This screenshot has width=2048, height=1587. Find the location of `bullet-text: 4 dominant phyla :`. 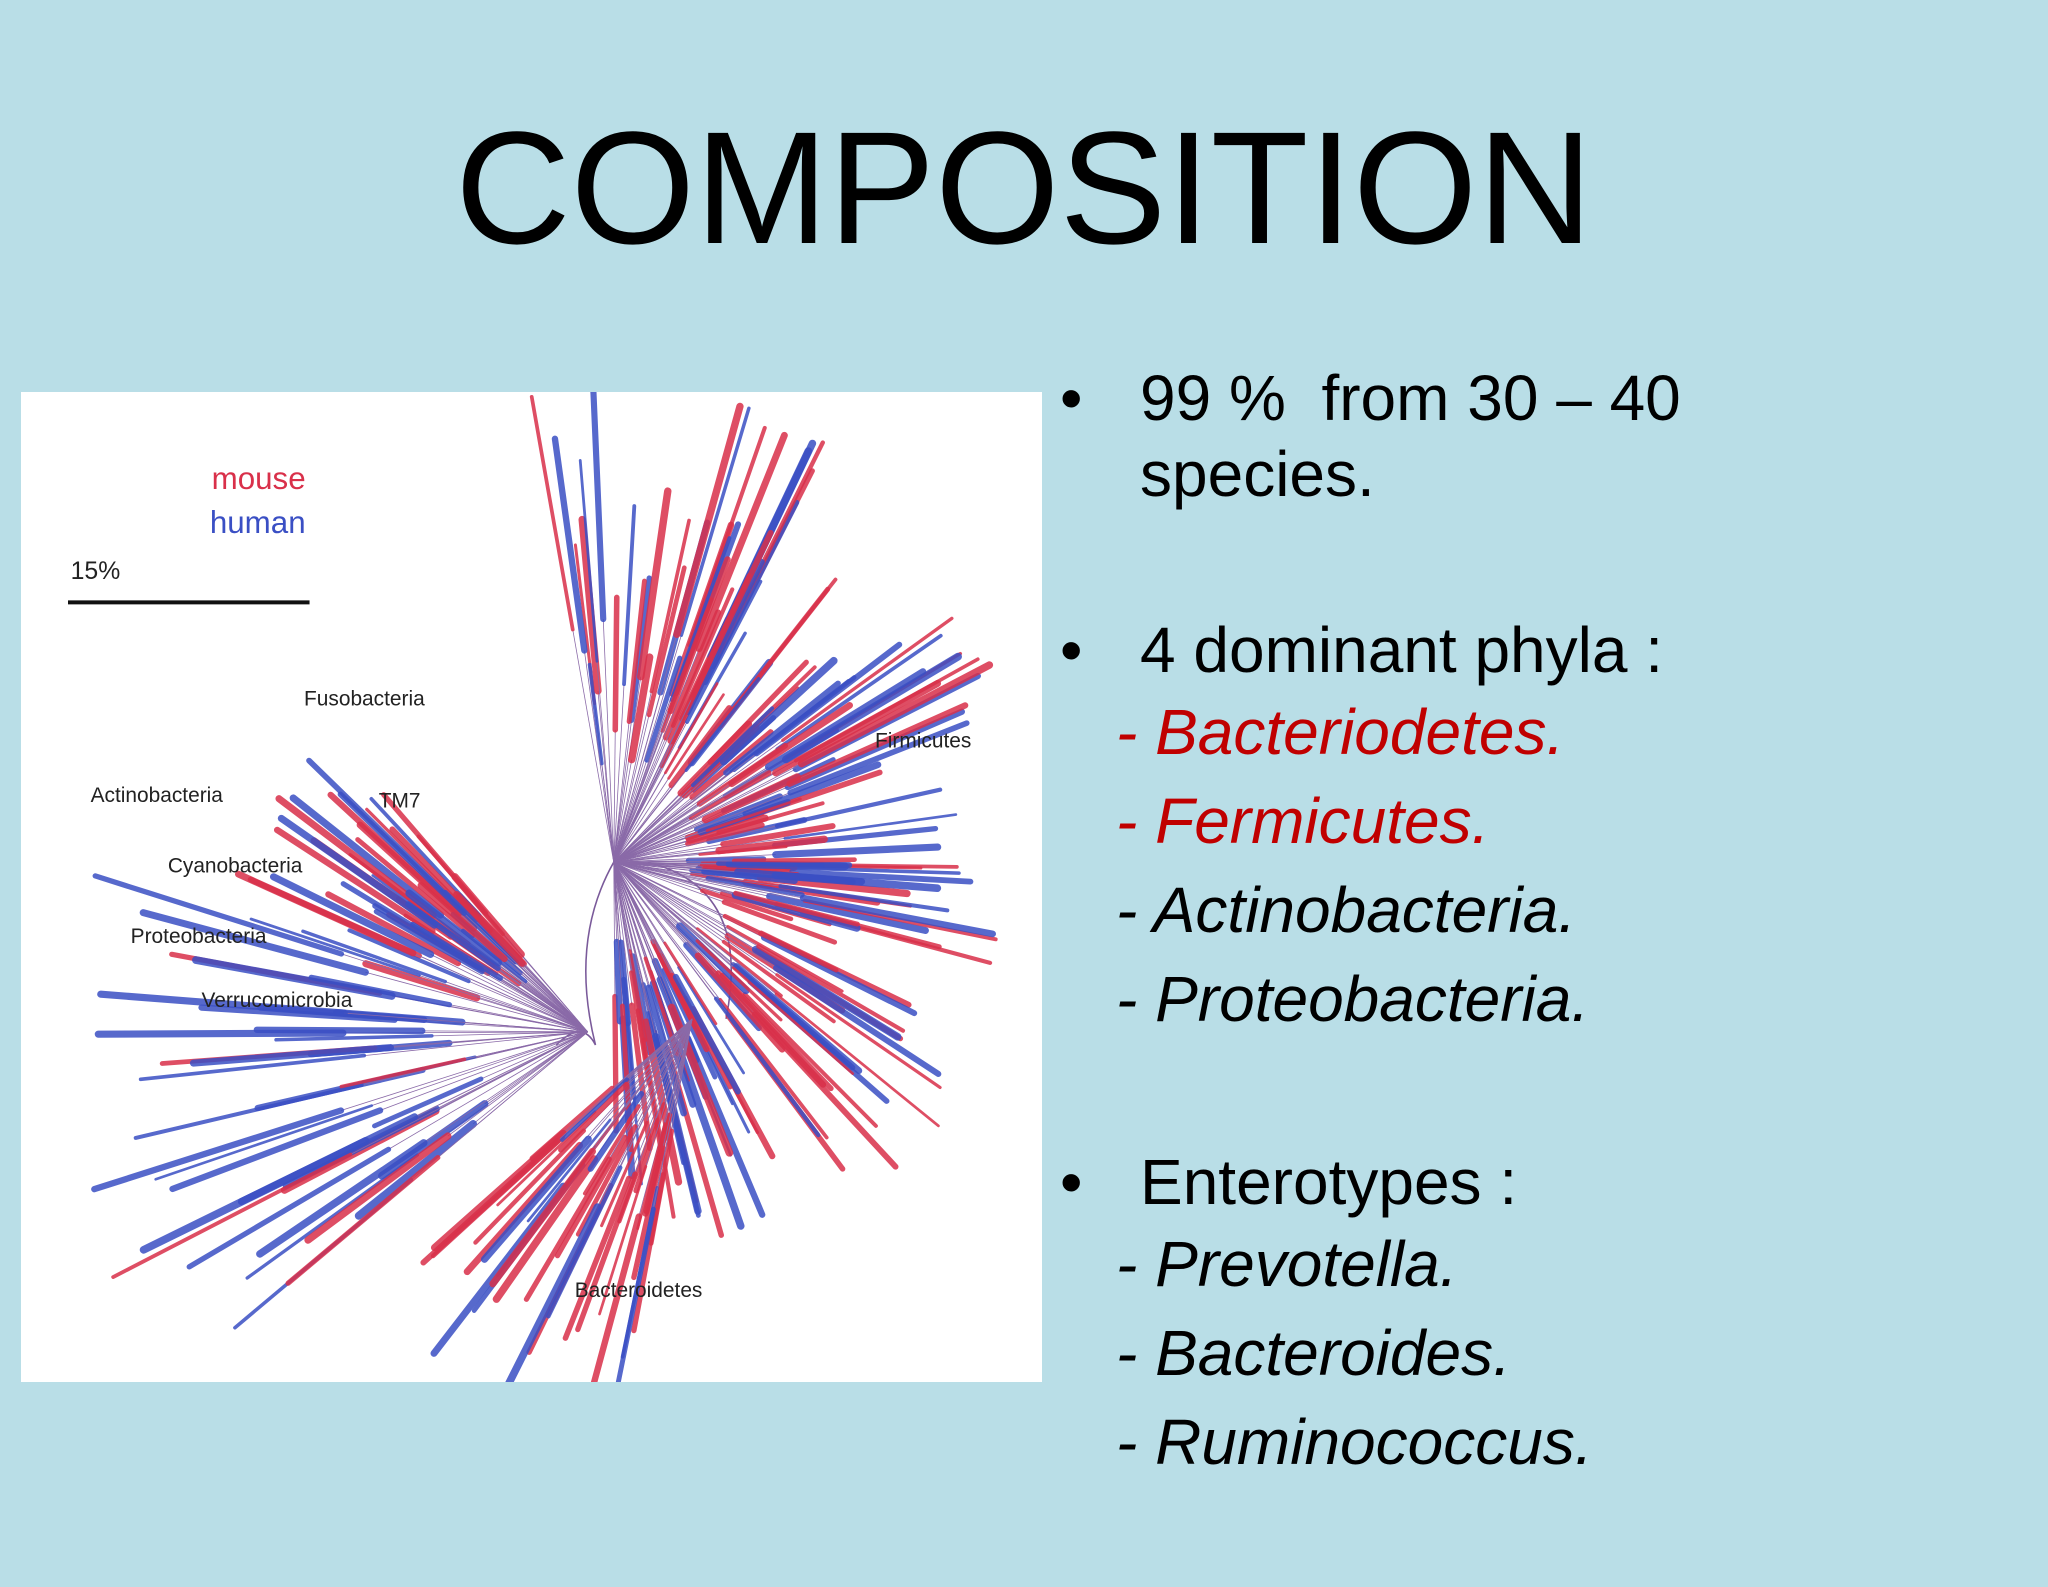

bullet-text: 4 dominant phyla : is located at coordinates (1401, 650).